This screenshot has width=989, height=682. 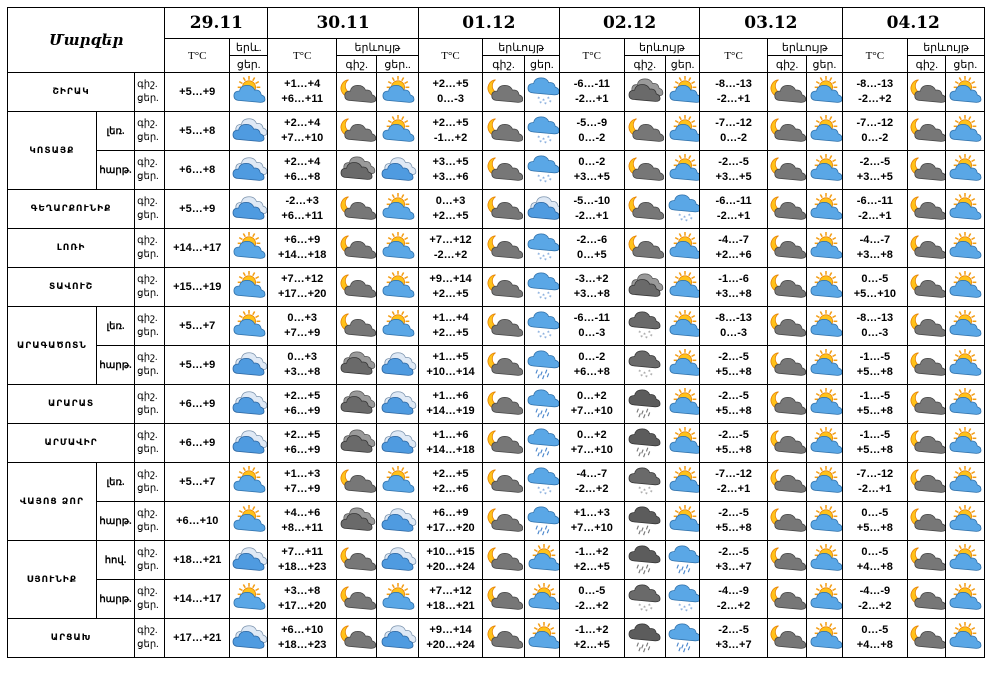 What do you see at coordinates (733, 55) in the screenshot?
I see `temperature-header: T°C` at bounding box center [733, 55].